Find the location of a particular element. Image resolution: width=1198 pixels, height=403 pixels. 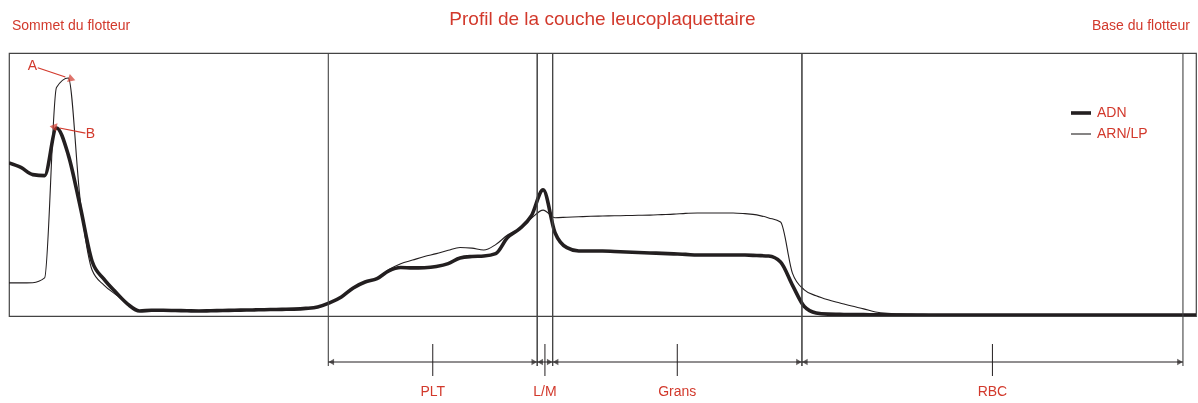

chart-title: Profil de la couche leucoplaquettaire is located at coordinates (602, 18).